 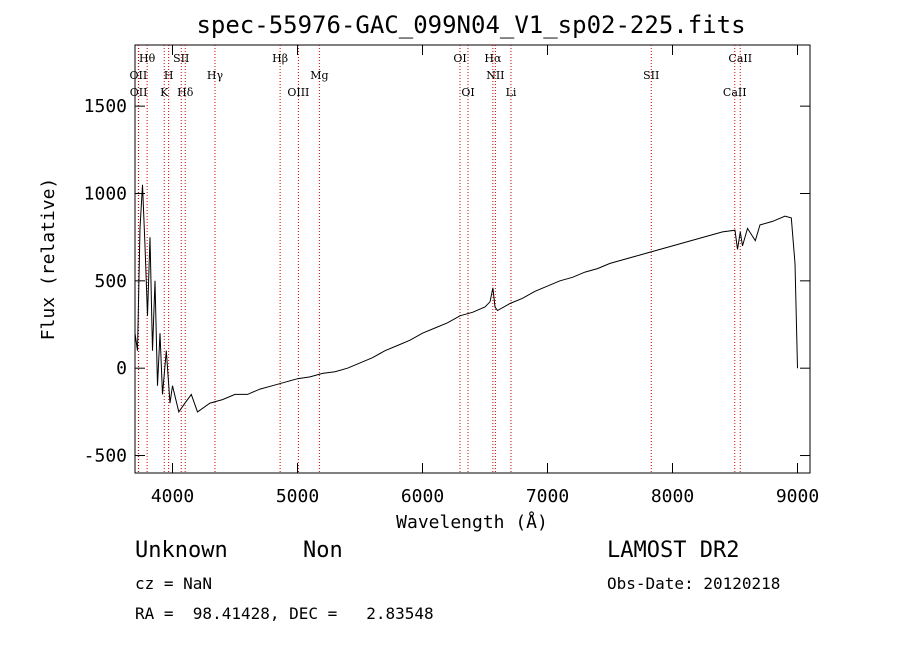 I want to click on line-marker-label: NII, so click(x=495, y=75).